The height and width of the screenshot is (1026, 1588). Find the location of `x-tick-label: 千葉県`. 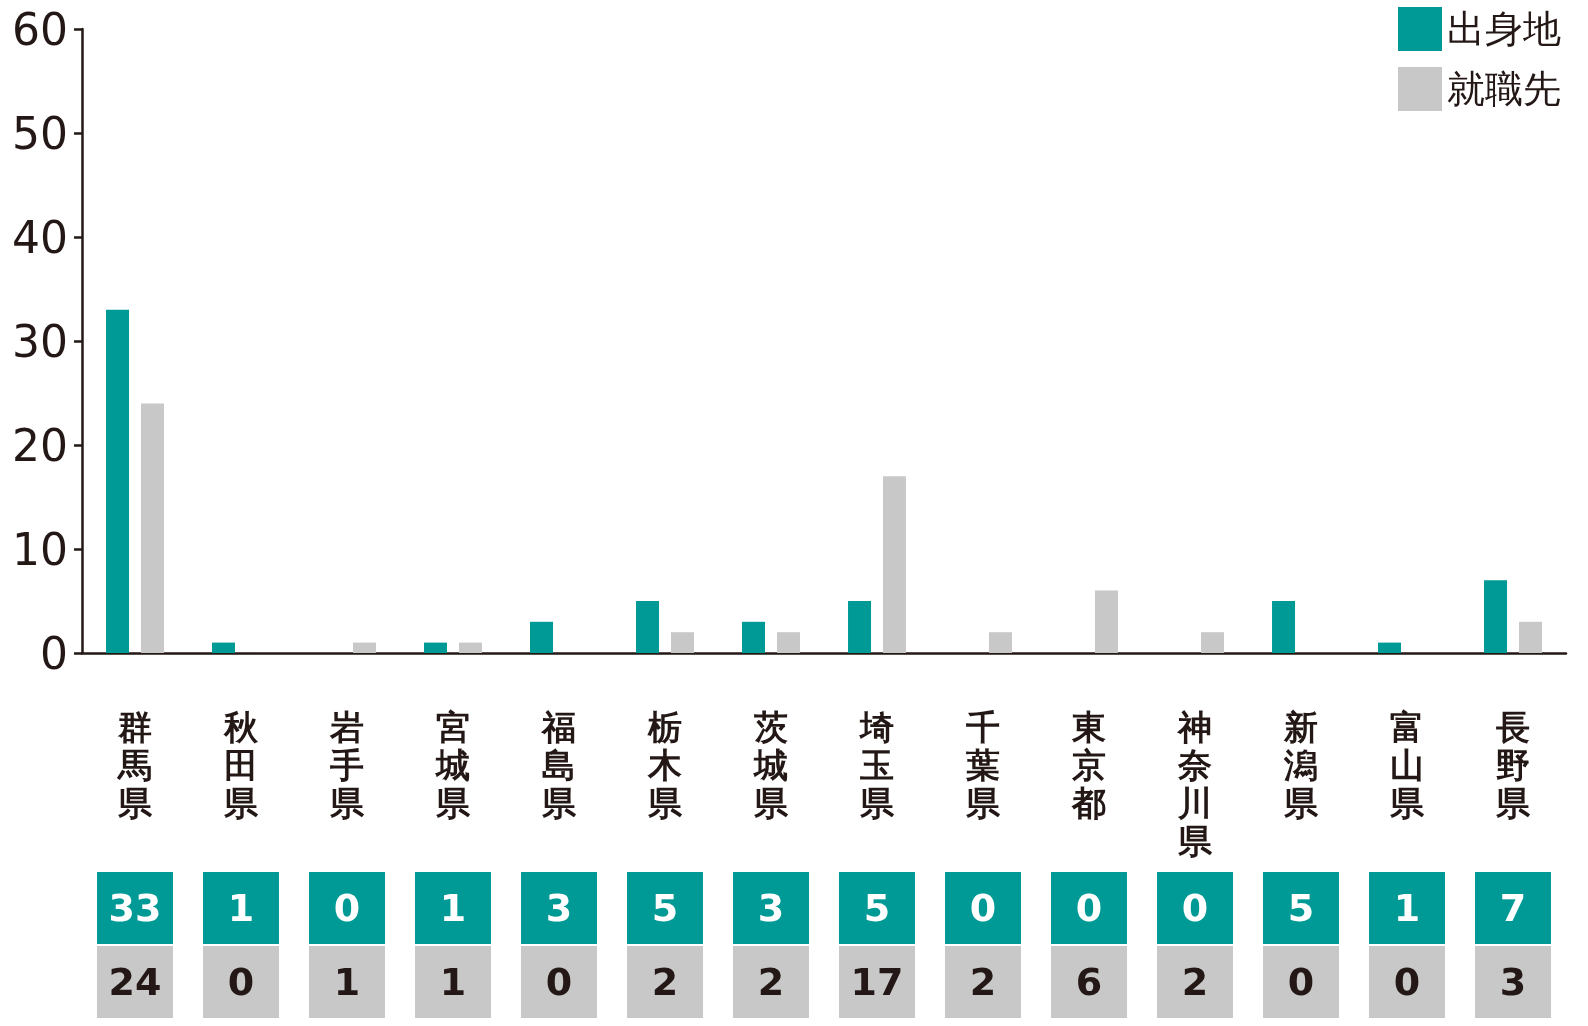

x-tick-label: 千葉県 is located at coordinates (983, 765).